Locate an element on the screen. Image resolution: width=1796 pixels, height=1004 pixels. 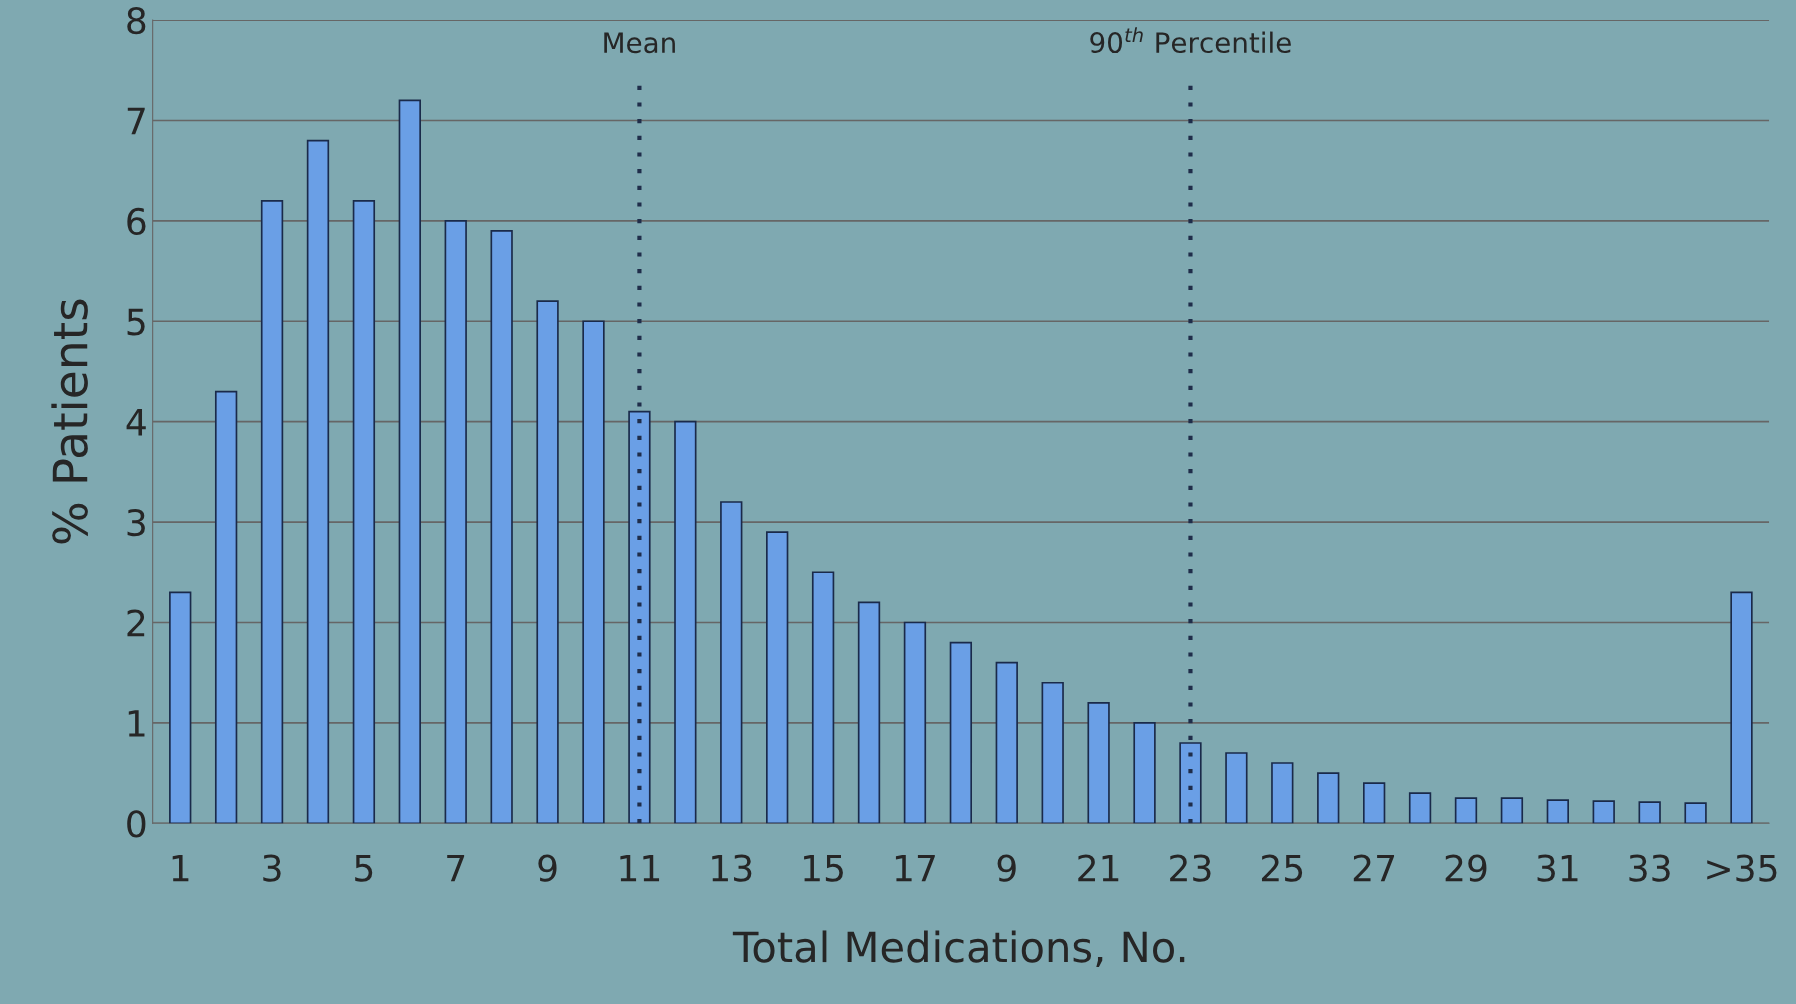
x-tick-label: 5 is located at coordinates (364, 868).